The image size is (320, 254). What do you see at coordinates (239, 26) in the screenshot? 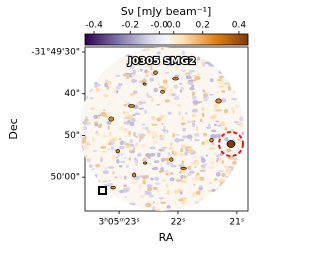
I see `colorbar-tick-label: 0.4` at bounding box center [239, 26].